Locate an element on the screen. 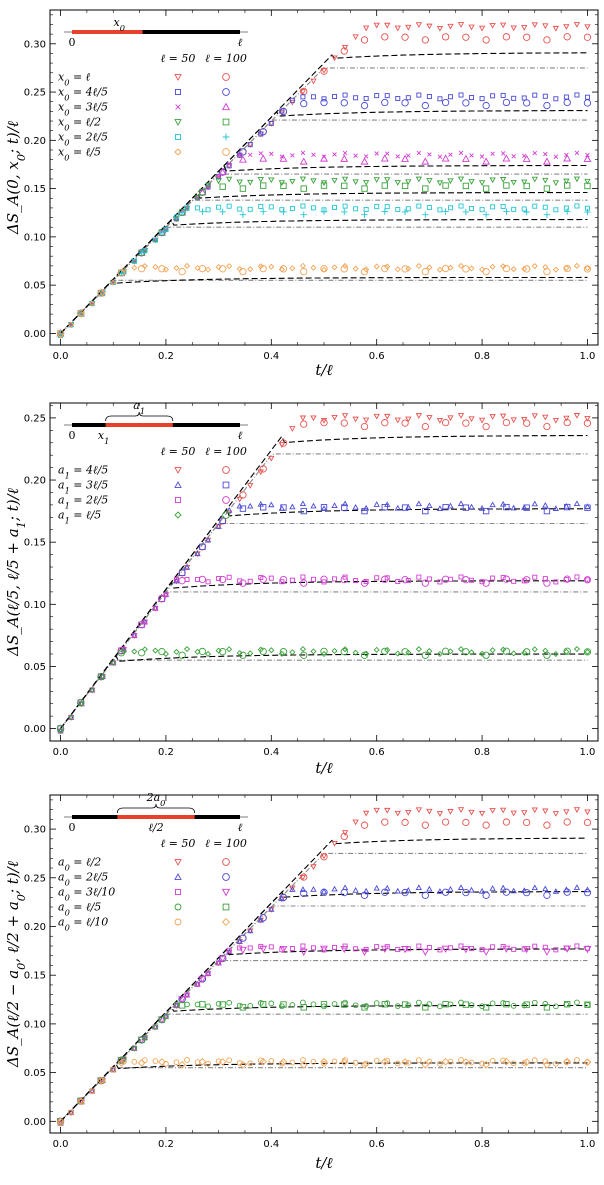 The width and height of the screenshot is (604, 1185). legend-header-col1: ℓ = 50 is located at coordinates (178, 58).